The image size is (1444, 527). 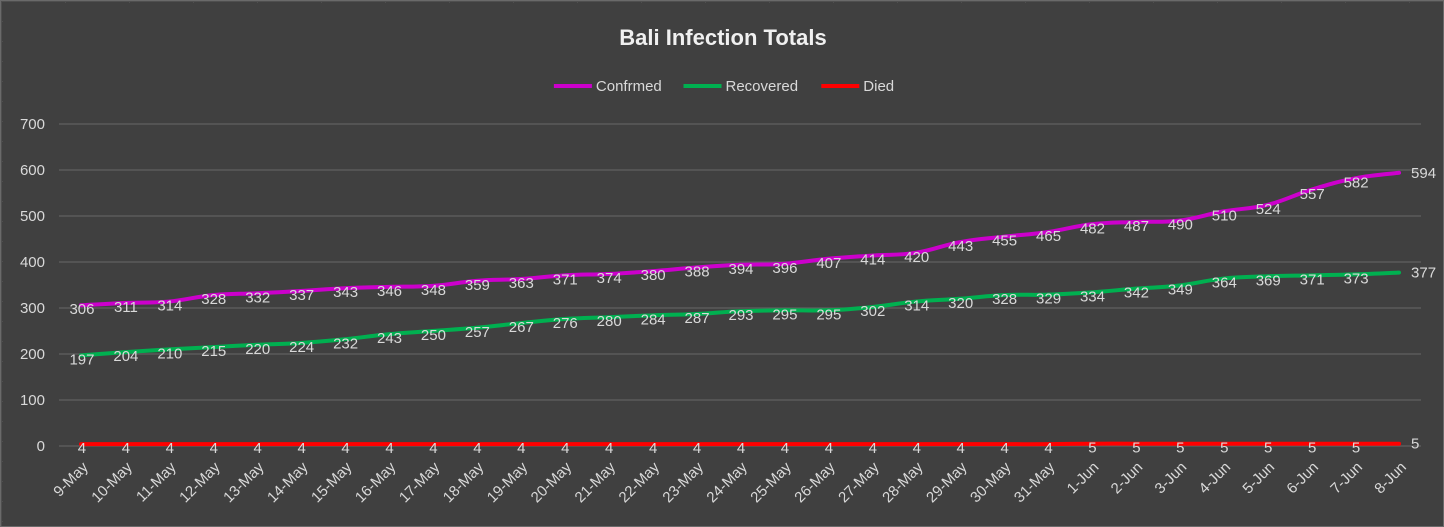 What do you see at coordinates (433, 290) in the screenshot?
I see `data-label-confrmed: 348` at bounding box center [433, 290].